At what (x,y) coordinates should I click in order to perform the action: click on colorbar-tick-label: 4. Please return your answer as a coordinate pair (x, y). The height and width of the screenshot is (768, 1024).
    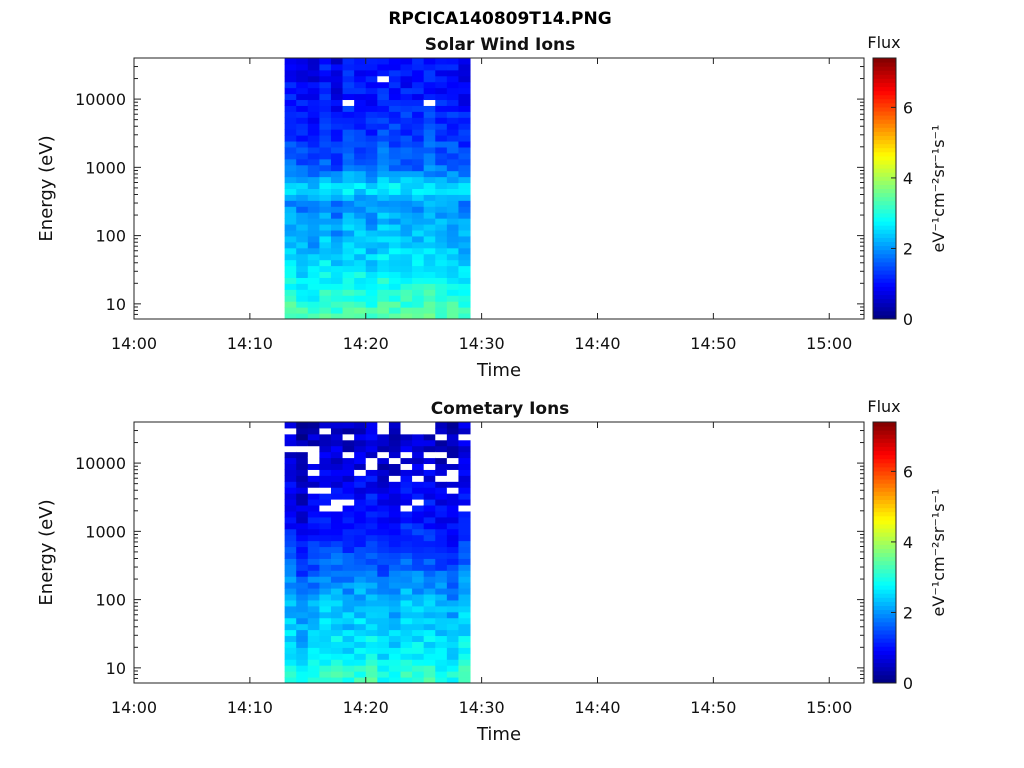
    Looking at the image, I should click on (908, 542).